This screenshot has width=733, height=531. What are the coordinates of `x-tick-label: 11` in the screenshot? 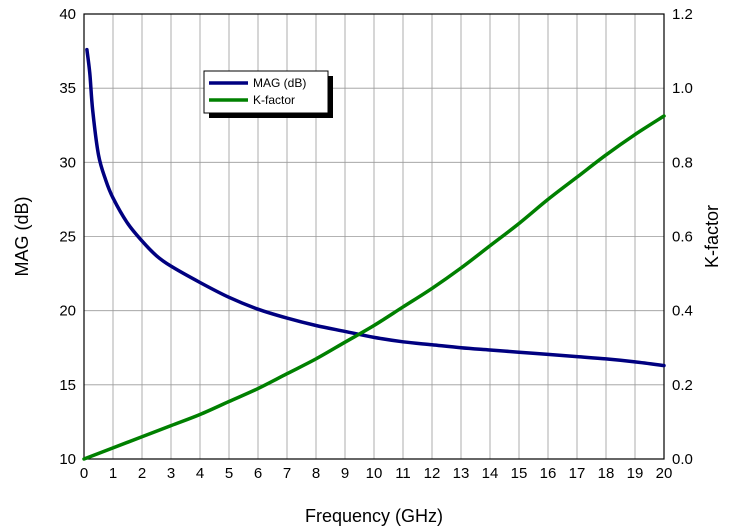 It's located at (403, 473).